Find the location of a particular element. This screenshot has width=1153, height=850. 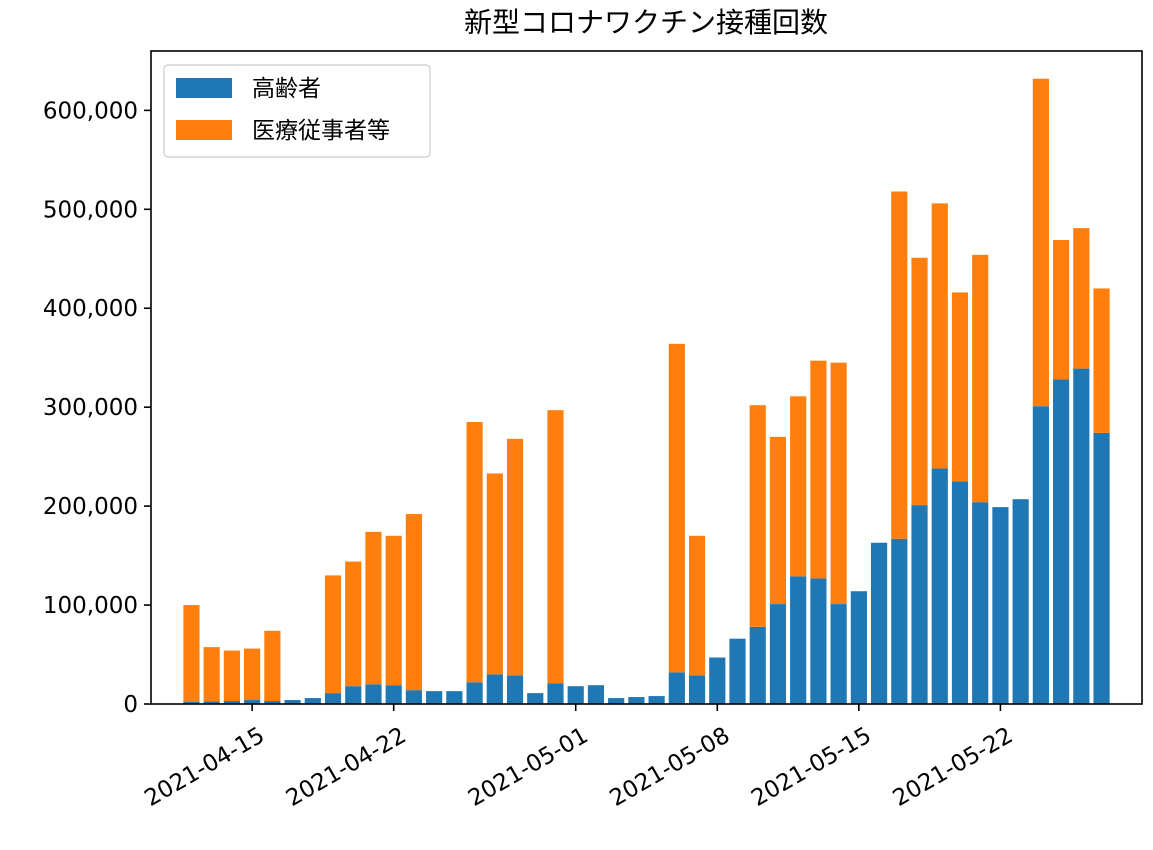

x-tick-label: 2021-04-15 is located at coordinates (204, 767).